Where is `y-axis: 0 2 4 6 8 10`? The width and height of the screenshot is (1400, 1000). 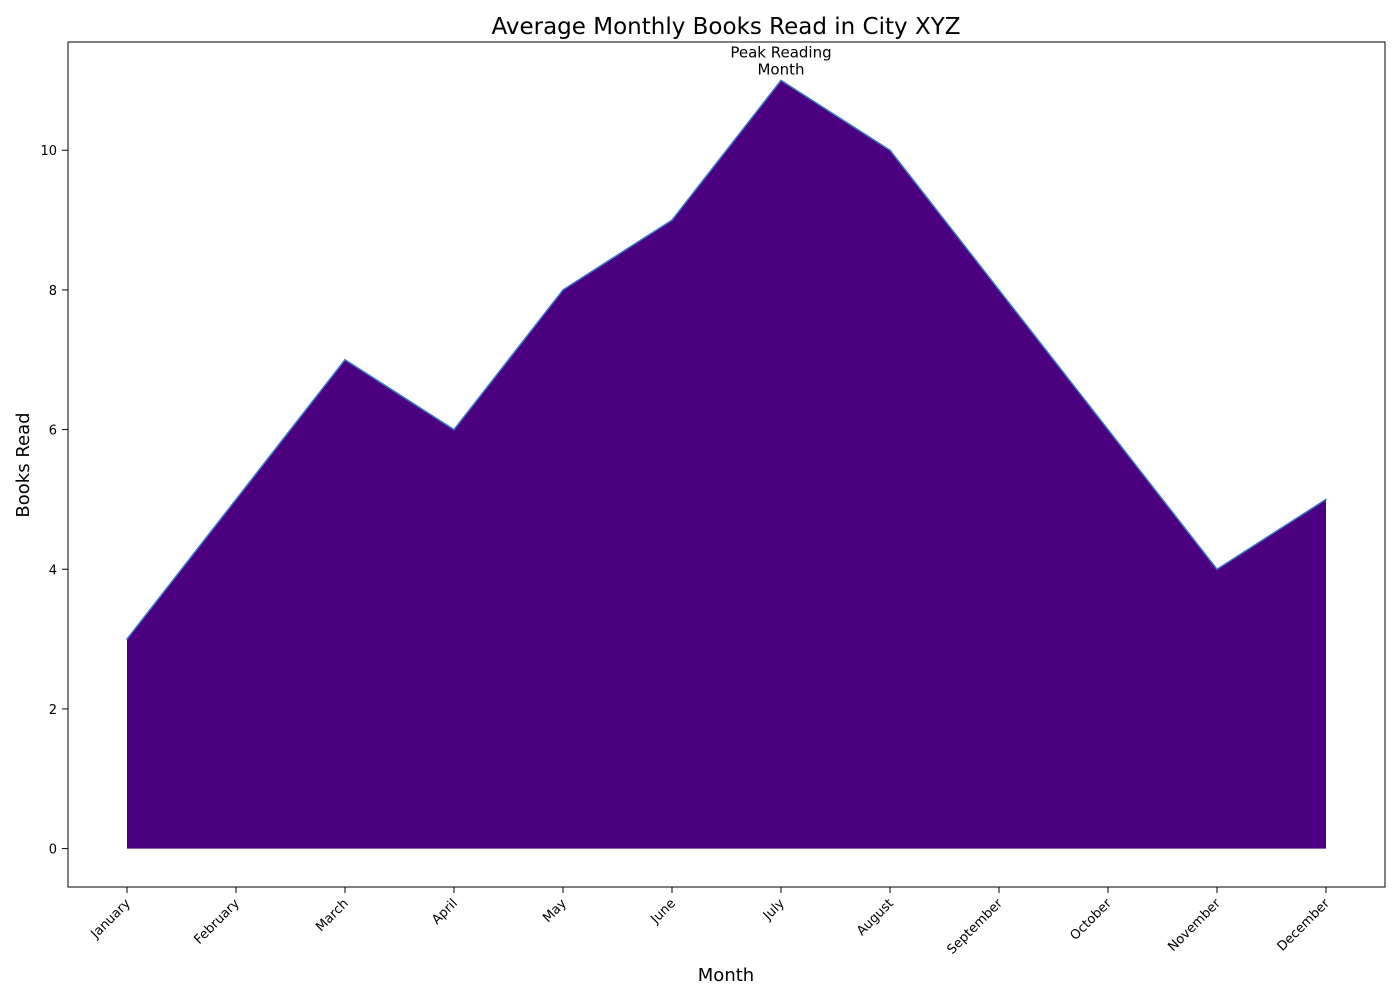 y-axis: 0 2 4 6 8 10 is located at coordinates (54, 501).